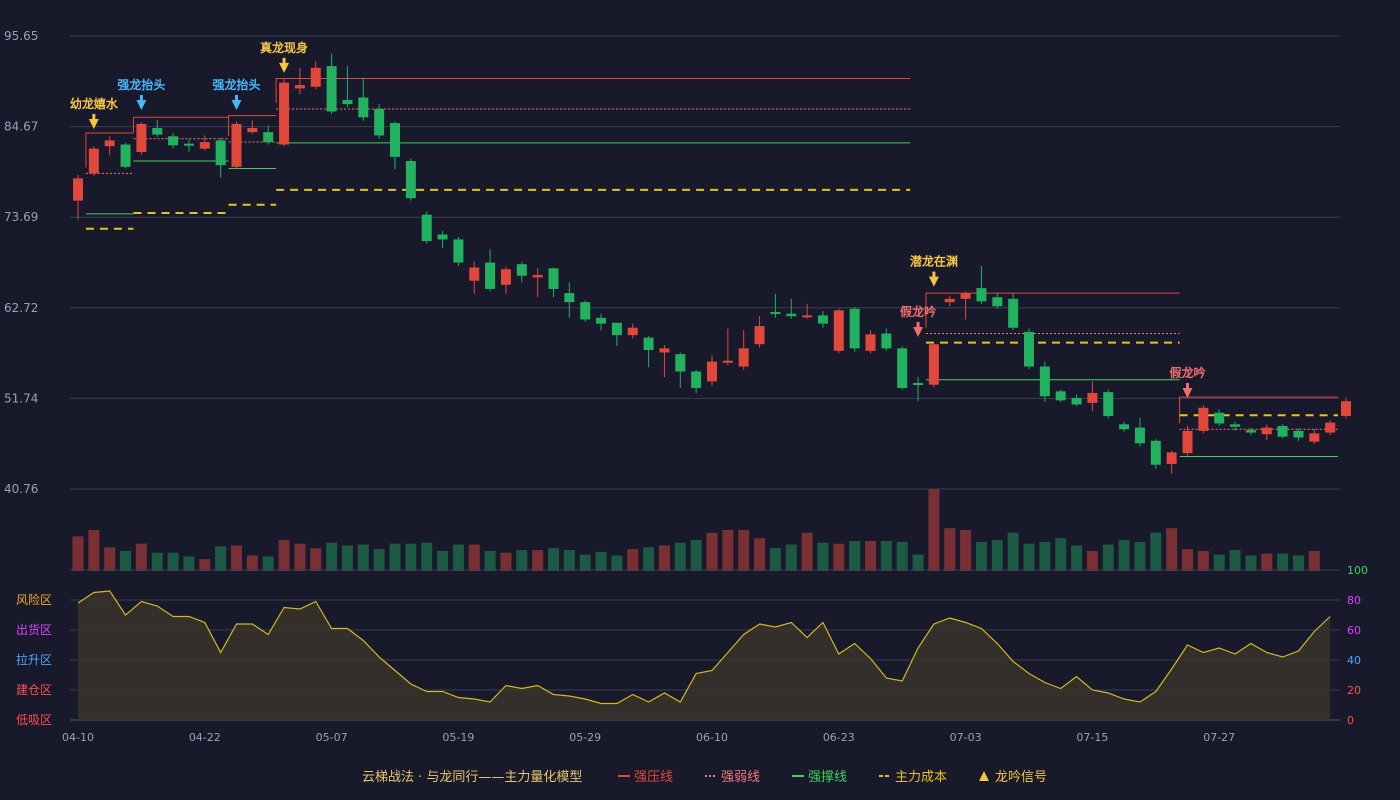  I want to click on oscillator-area, so click(704, 655).